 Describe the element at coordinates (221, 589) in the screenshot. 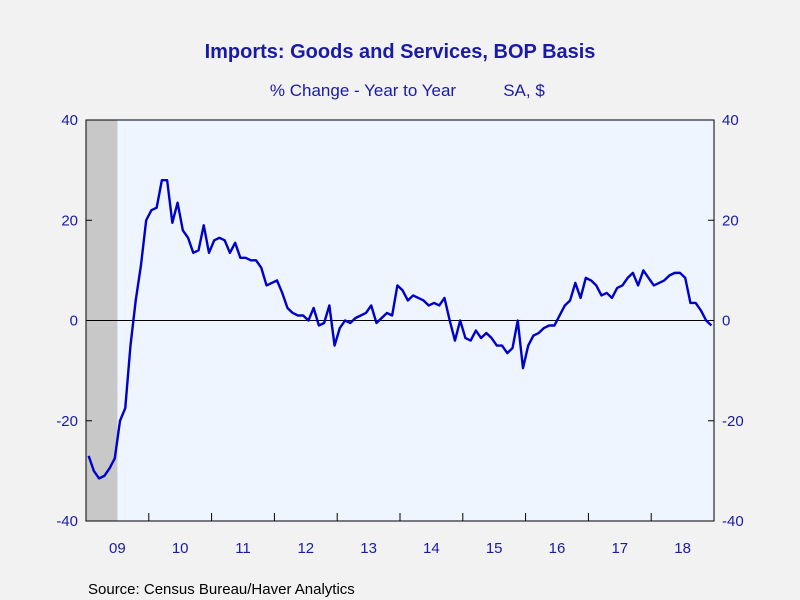

I see `source-note: Source: Census Bureau/Haver Analytics` at that location.